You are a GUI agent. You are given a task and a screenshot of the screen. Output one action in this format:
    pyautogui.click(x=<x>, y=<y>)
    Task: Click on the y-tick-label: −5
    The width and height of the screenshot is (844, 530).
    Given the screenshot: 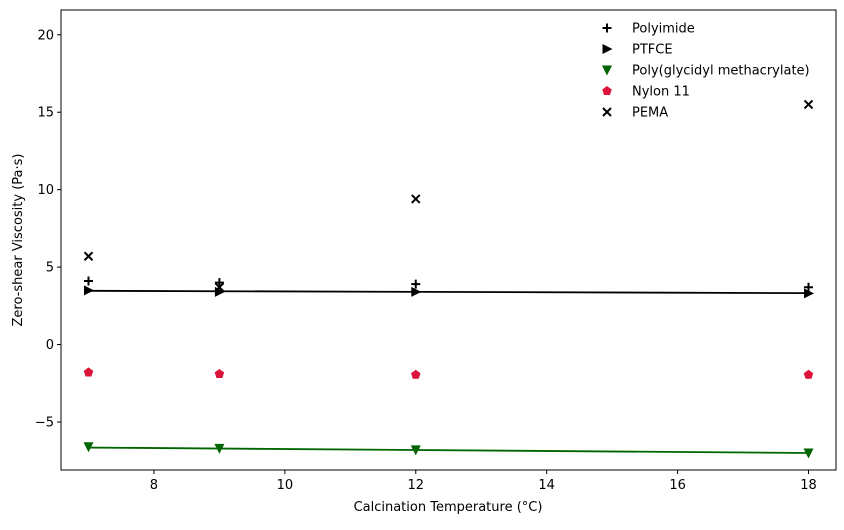 What is the action you would take?
    pyautogui.click(x=44, y=422)
    